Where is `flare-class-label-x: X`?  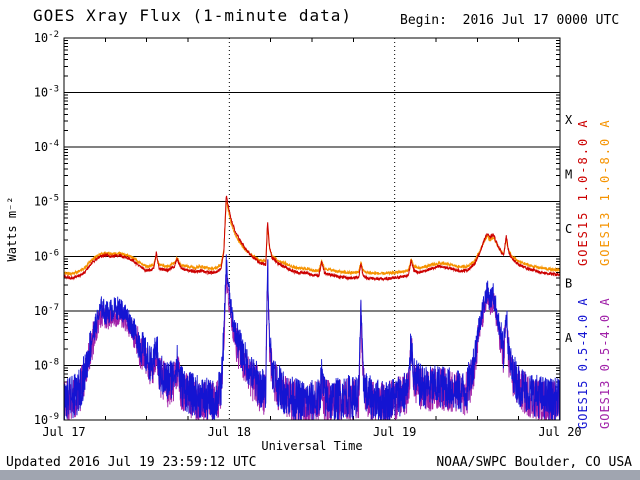
flare-class-label-x: X is located at coordinates (569, 120).